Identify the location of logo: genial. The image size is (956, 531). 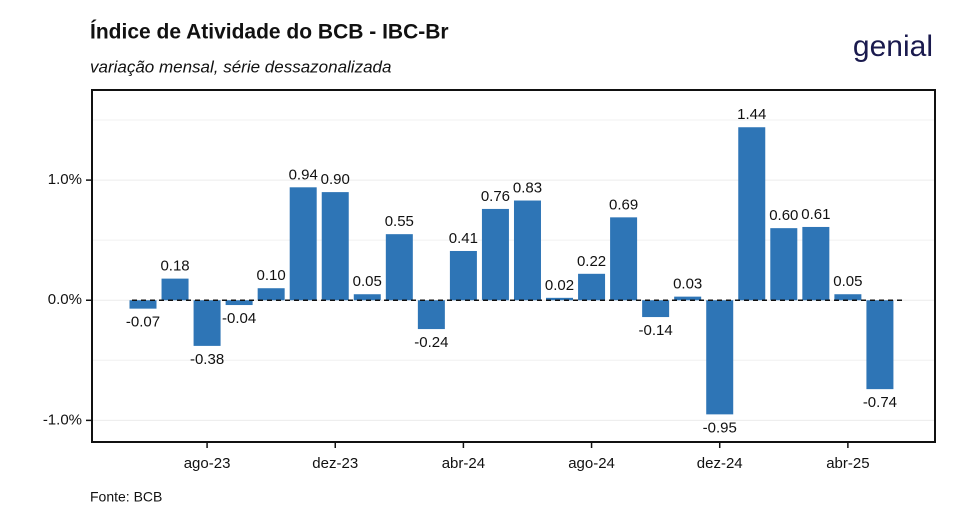
(893, 46).